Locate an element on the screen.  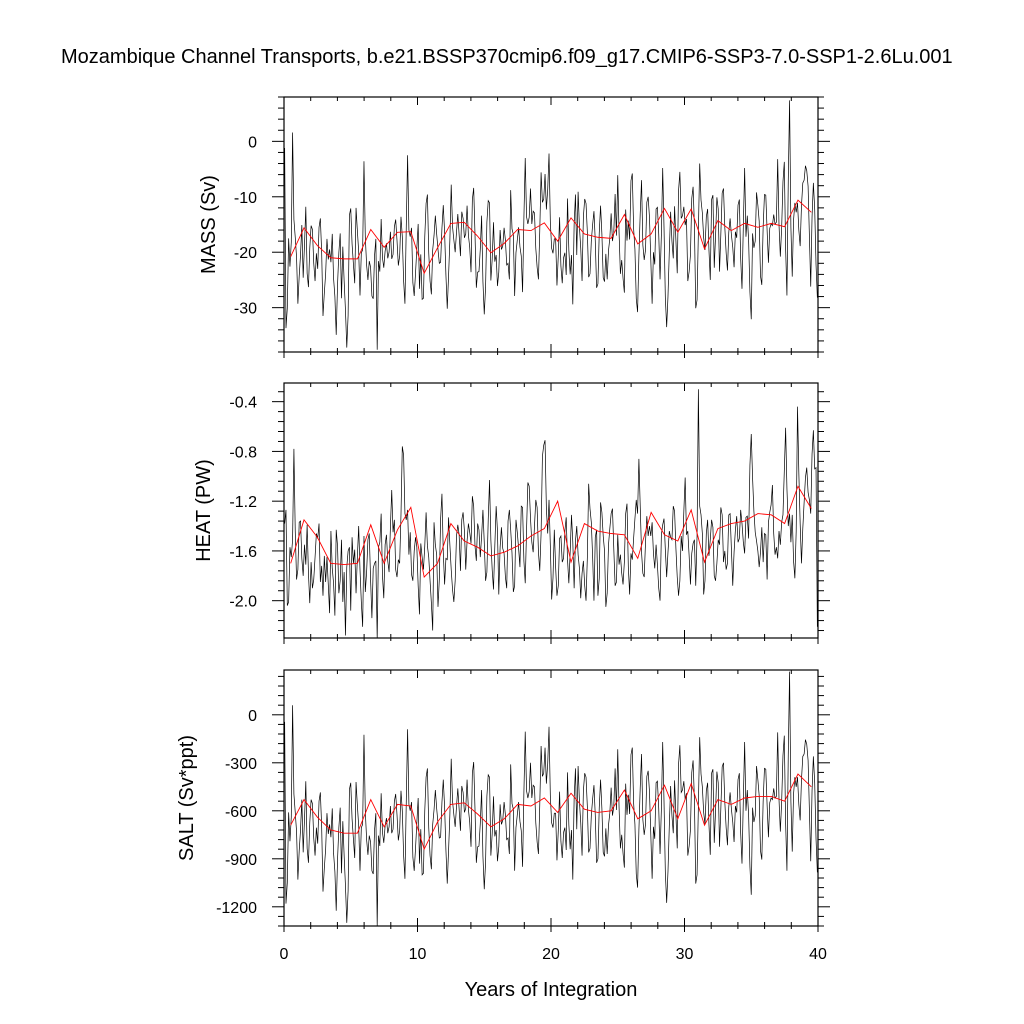
y-axis-label: HEAT (PW) is located at coordinates (204, 510).